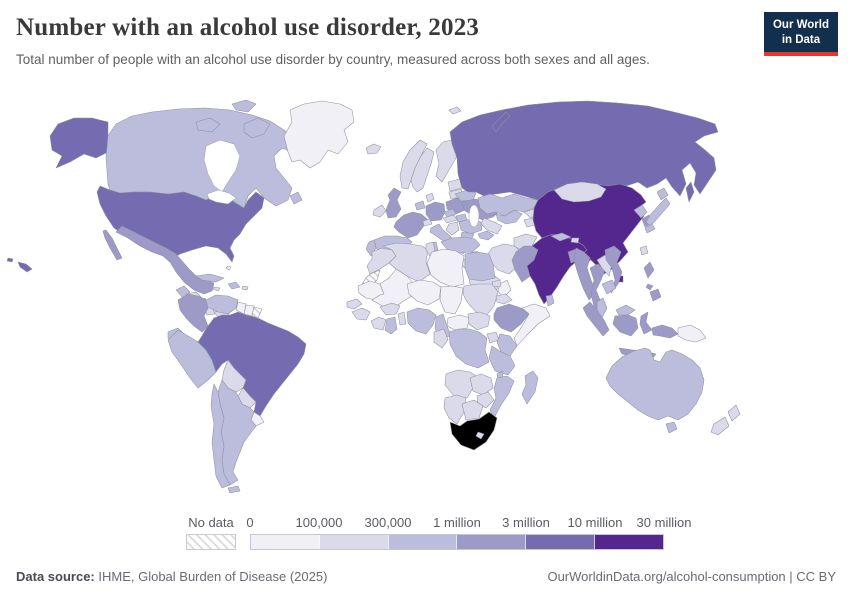 This screenshot has width=850, height=600. Describe the element at coordinates (504, 289) in the screenshot. I see `country-oman` at that location.